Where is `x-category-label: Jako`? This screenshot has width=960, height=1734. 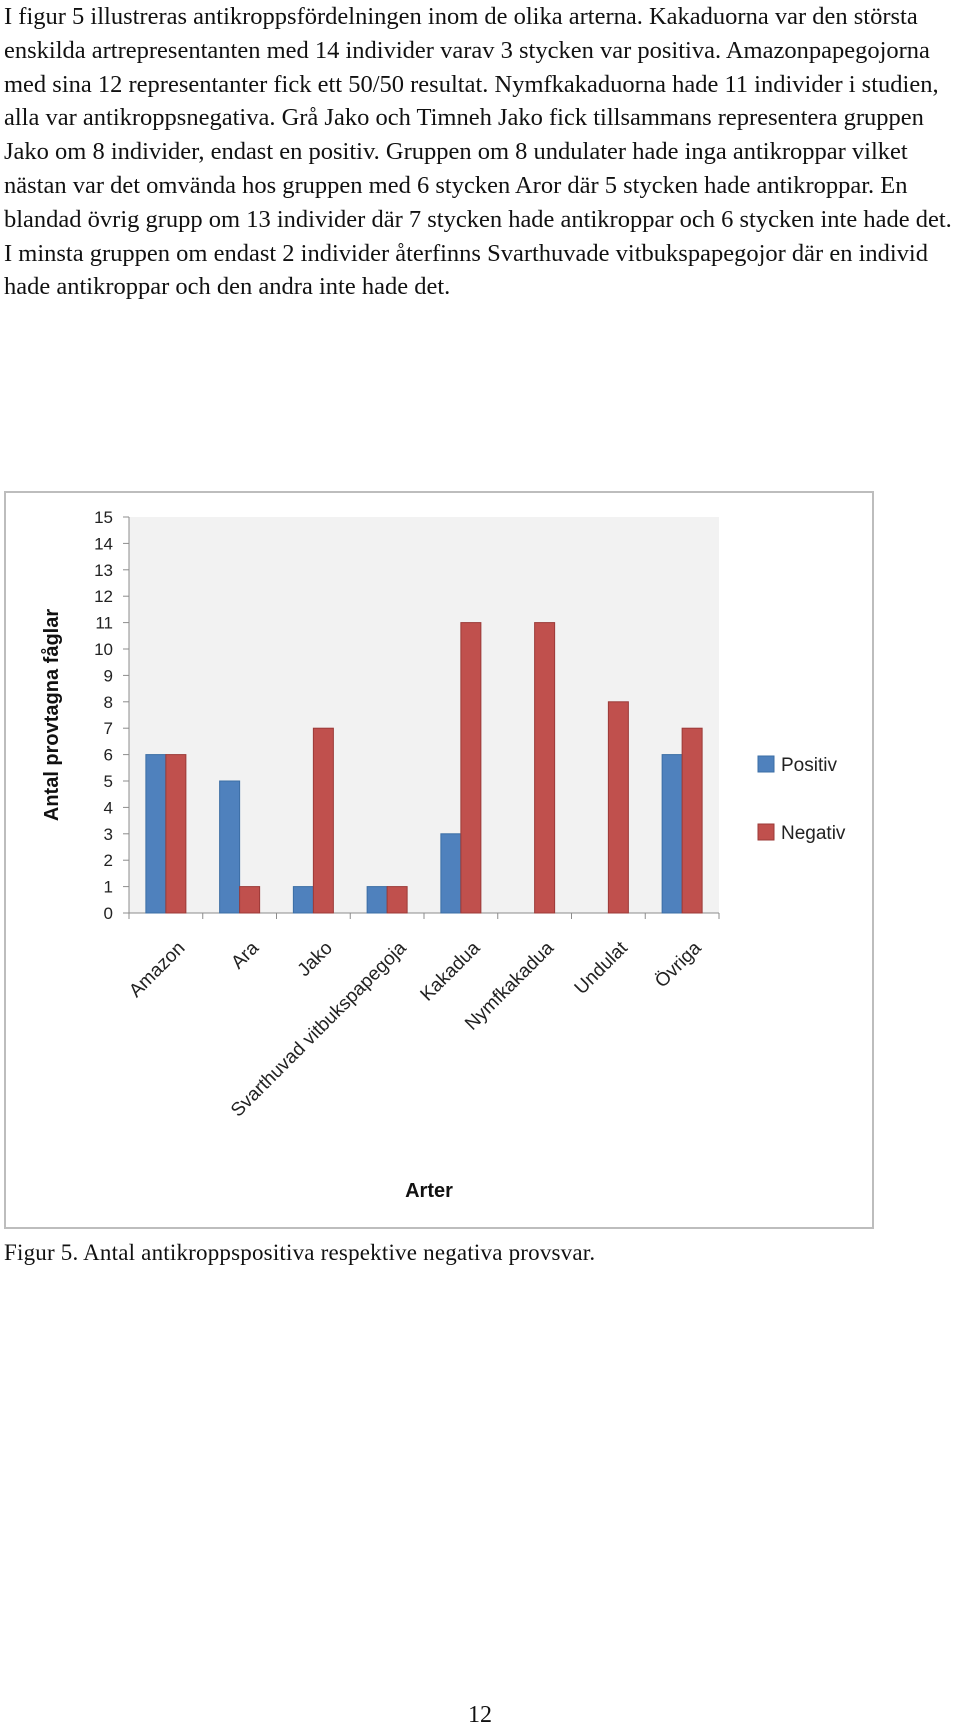
x-category-label: Jako is located at coordinates (315, 959).